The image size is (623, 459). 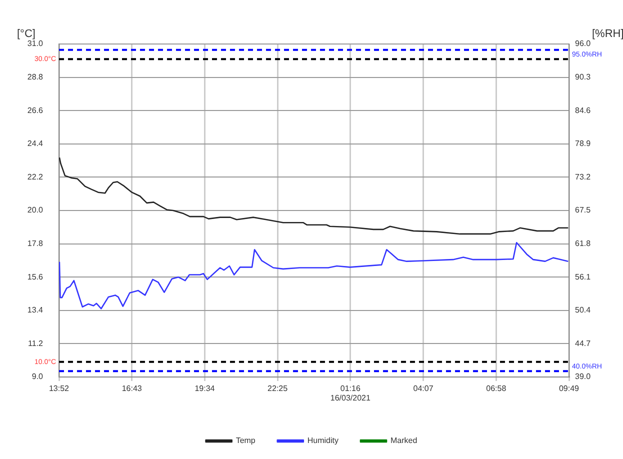 I want to click on legend-label: Marked, so click(x=404, y=441).